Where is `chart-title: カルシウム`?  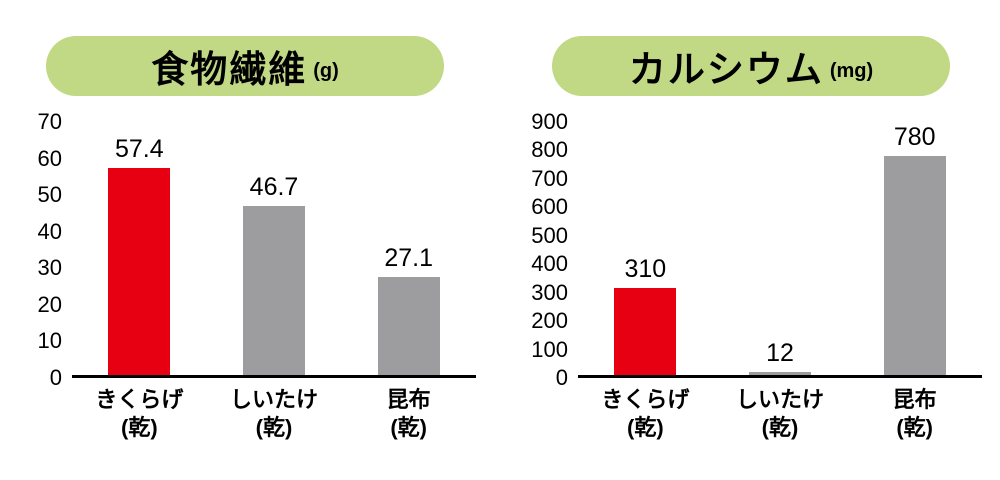 chart-title: カルシウム is located at coordinates (726, 69).